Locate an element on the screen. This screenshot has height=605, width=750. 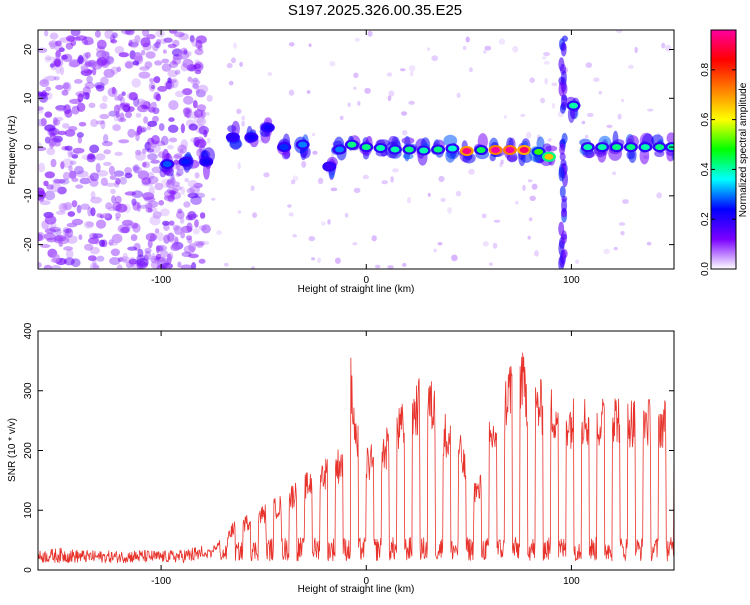
colorbar-tick-label: 0.2 is located at coordinates (705, 219).